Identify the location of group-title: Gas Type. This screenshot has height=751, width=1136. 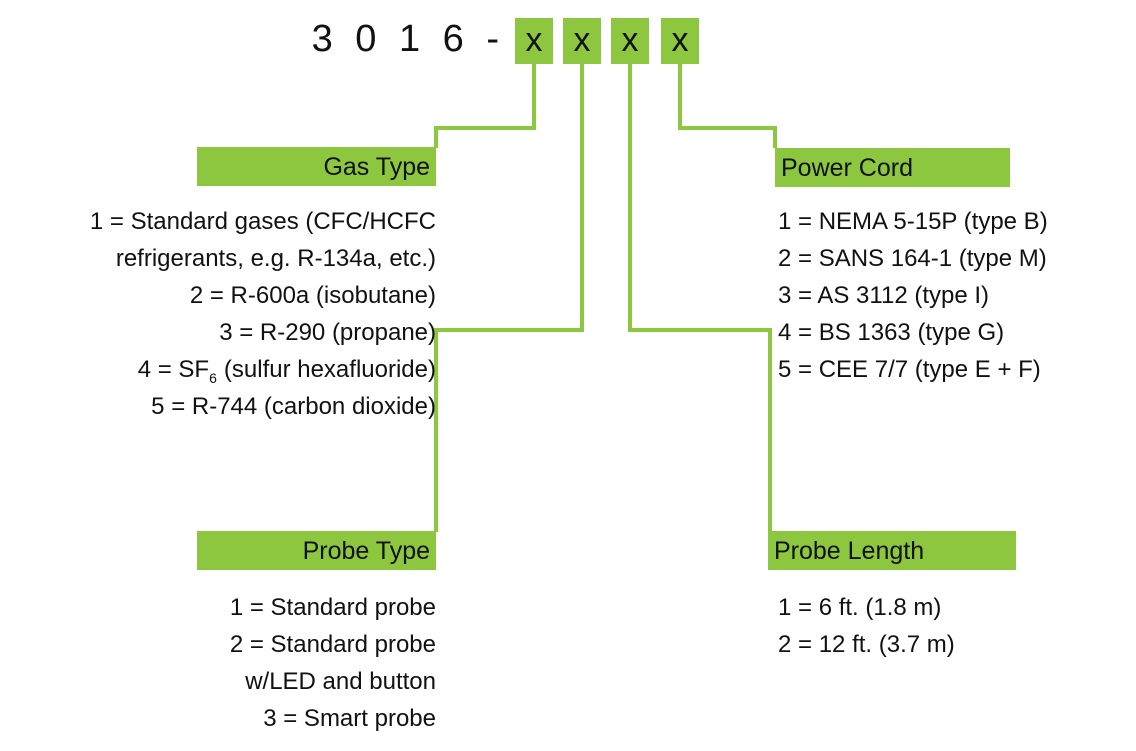
(316, 166).